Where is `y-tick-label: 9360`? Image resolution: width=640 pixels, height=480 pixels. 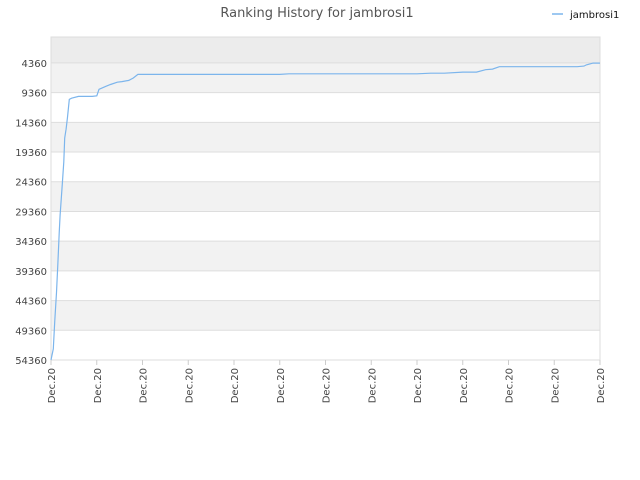
y-tick-label: 9360 is located at coordinates (34, 94).